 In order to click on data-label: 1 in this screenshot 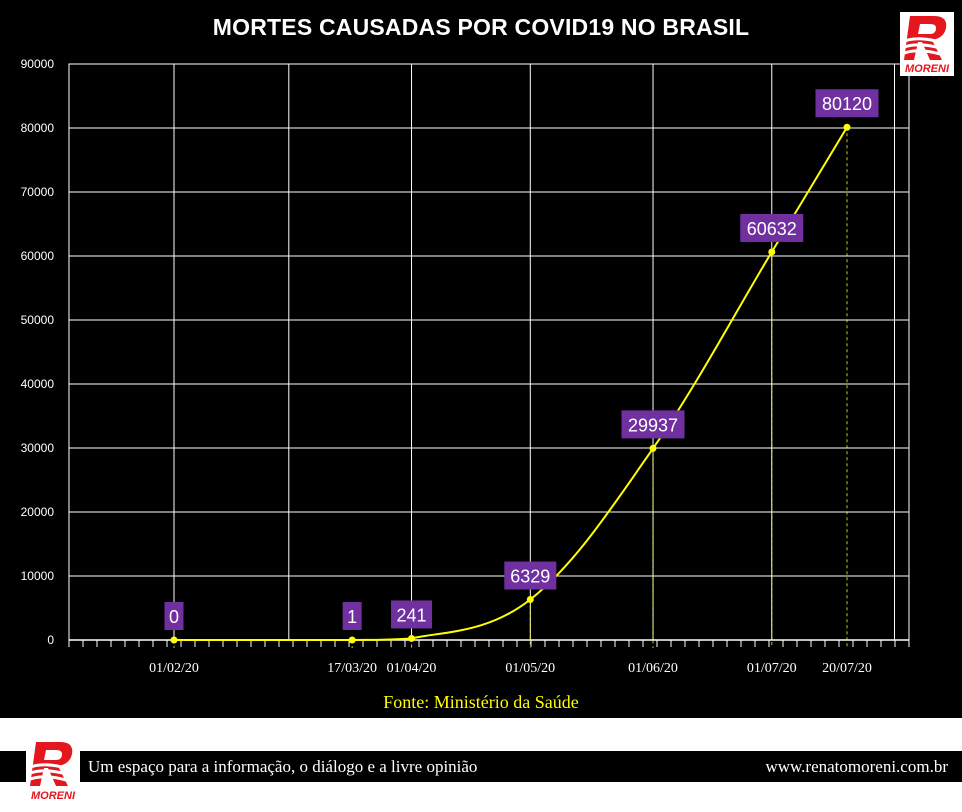, I will do `click(352, 617)`.